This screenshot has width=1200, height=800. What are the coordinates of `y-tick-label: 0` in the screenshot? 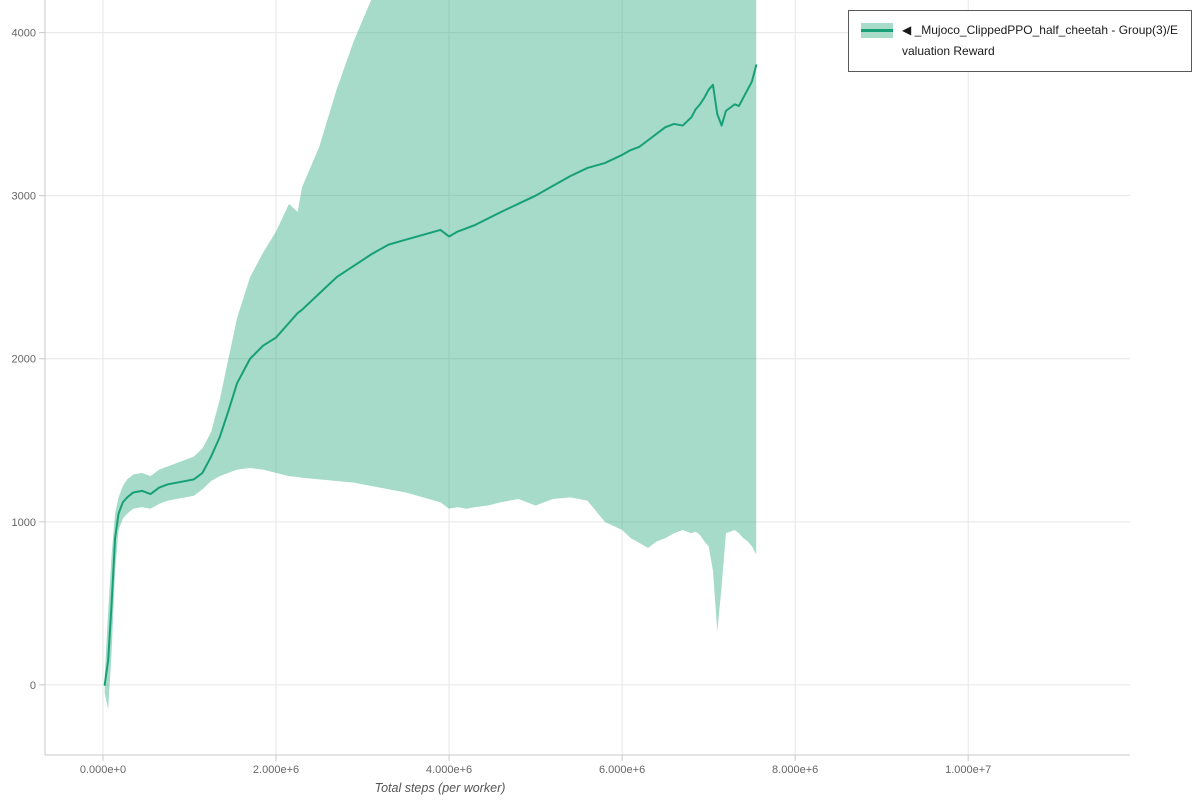 It's located at (33, 686).